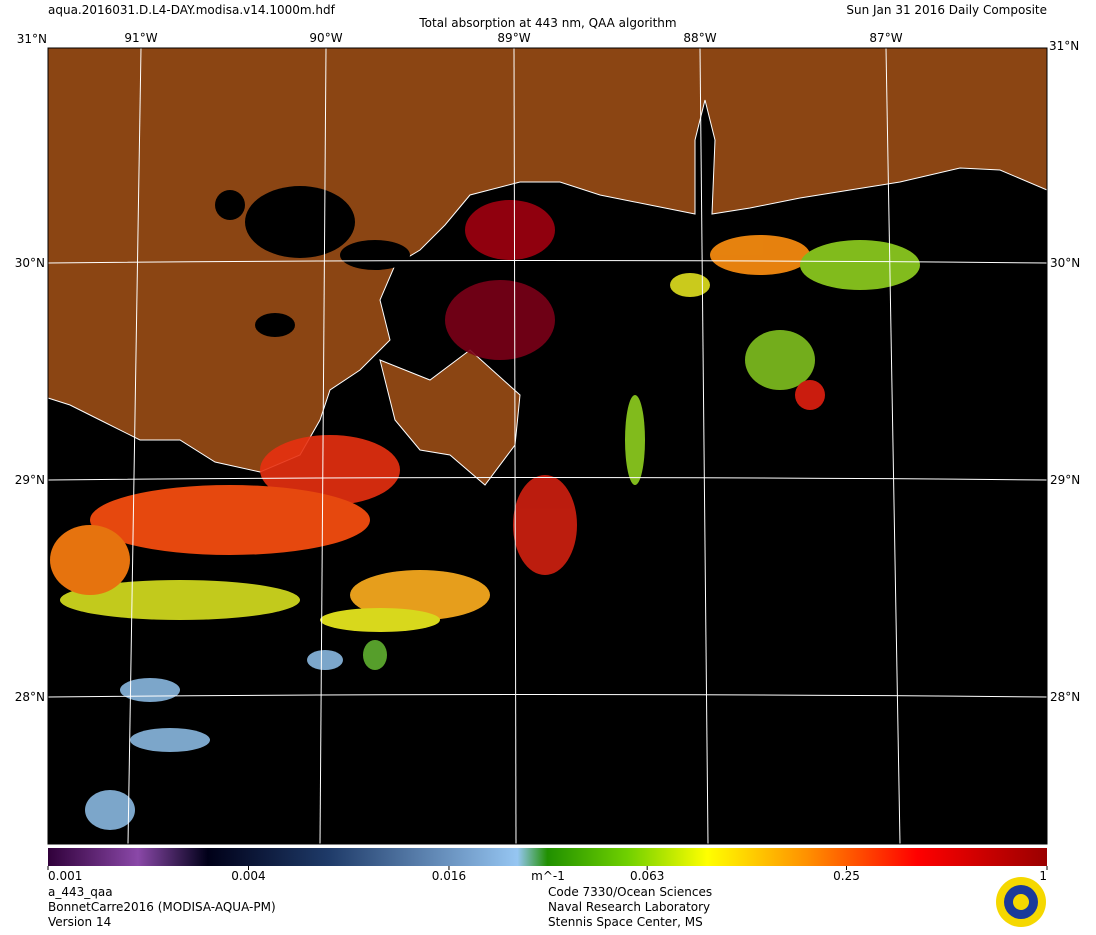 This screenshot has width=1096, height=935. What do you see at coordinates (647, 876) in the screenshot?
I see `colorbar-tick-label: 0.063` at bounding box center [647, 876].